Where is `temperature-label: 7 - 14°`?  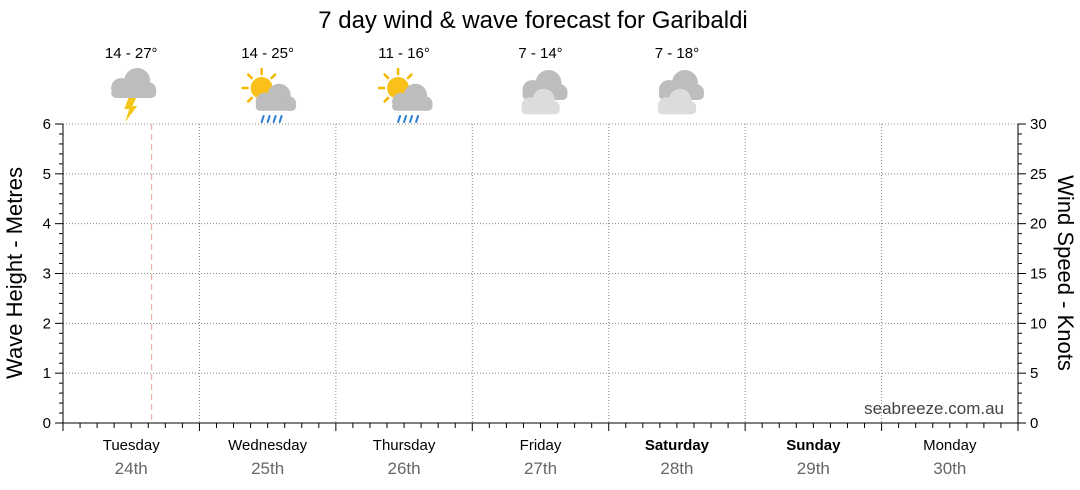
temperature-label: 7 - 14° is located at coordinates (540, 53).